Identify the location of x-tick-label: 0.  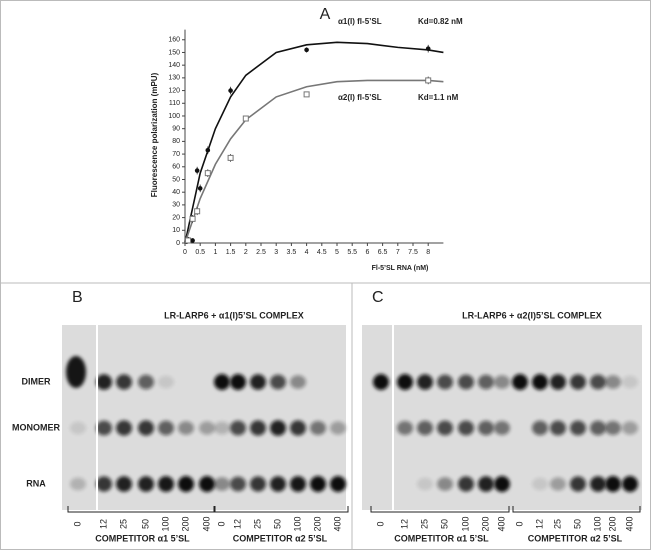
(185, 252).